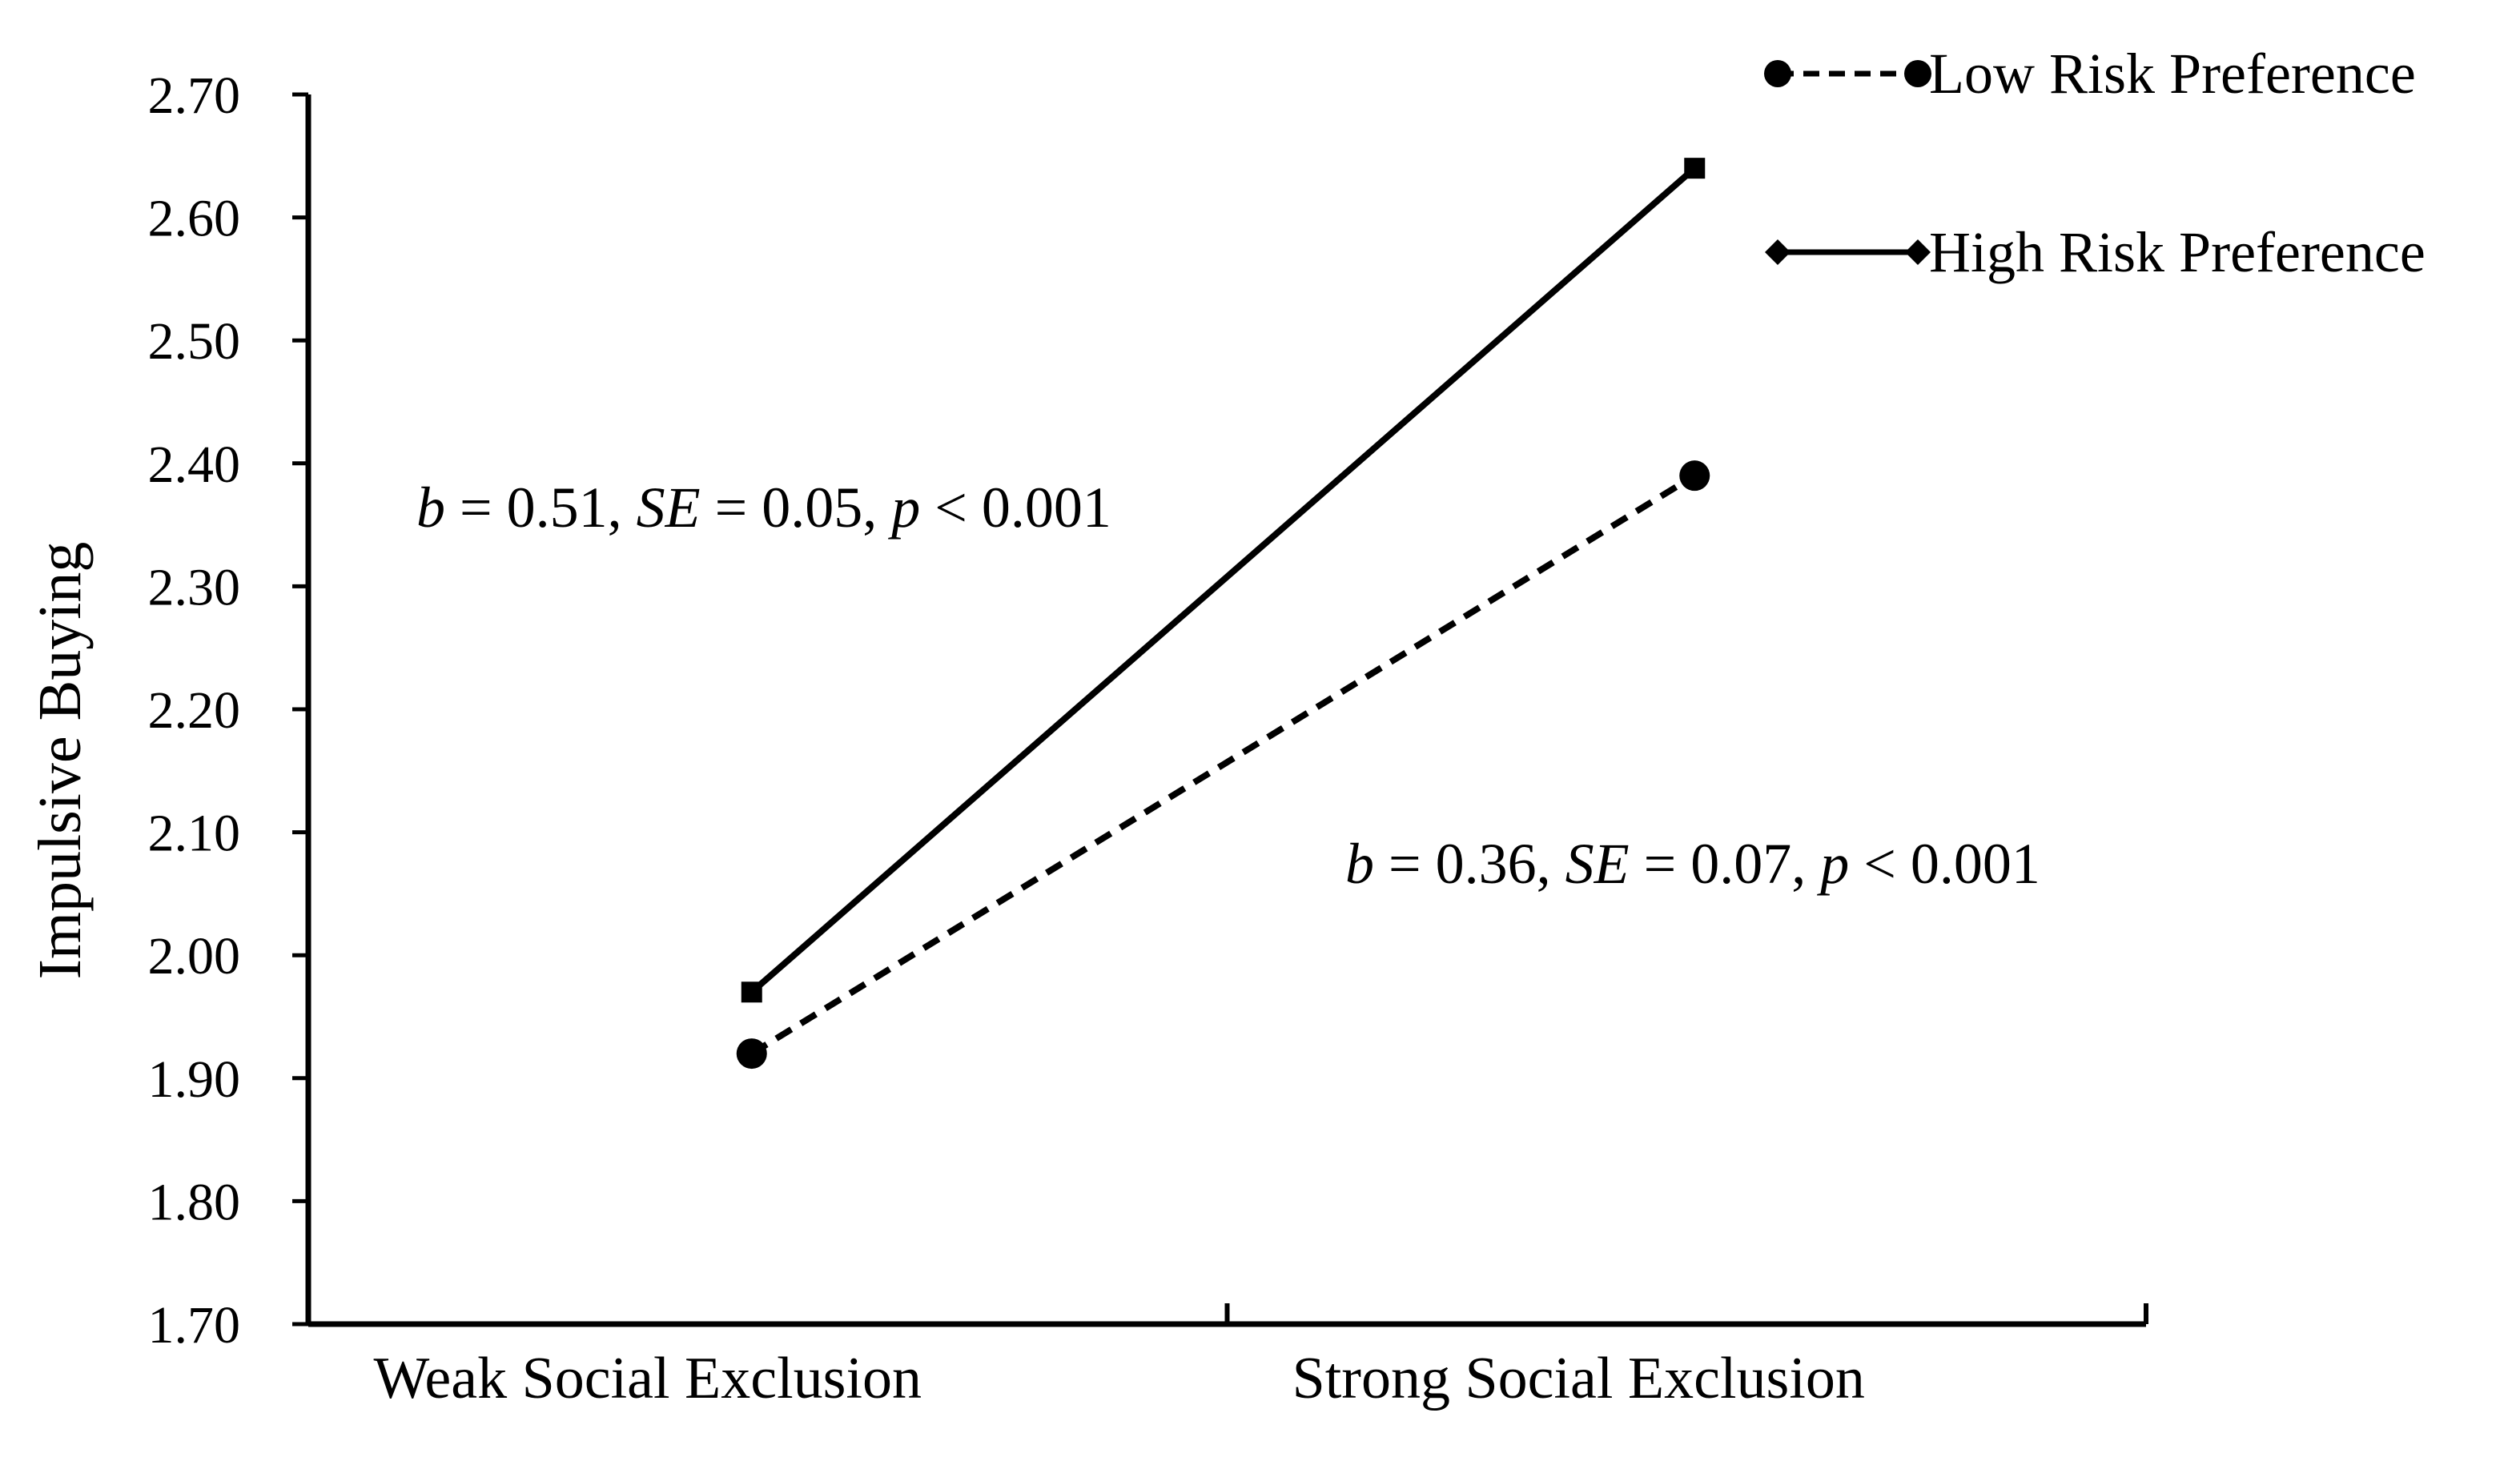 This screenshot has height=1457, width=2520. I want to click on legend-item-low-risk: Low Risk Preference, so click(2090, 74).